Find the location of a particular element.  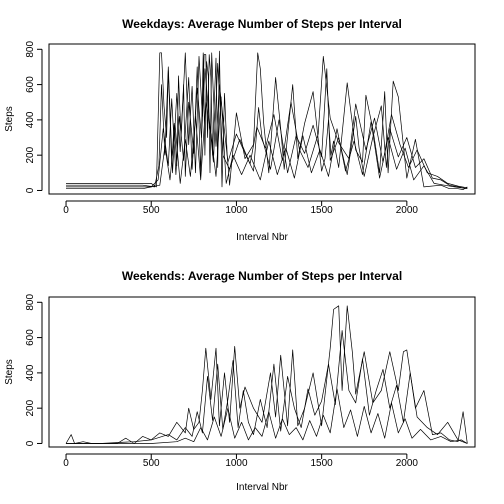

weekdays-x-tick-label: 1500 is located at coordinates (322, 210).